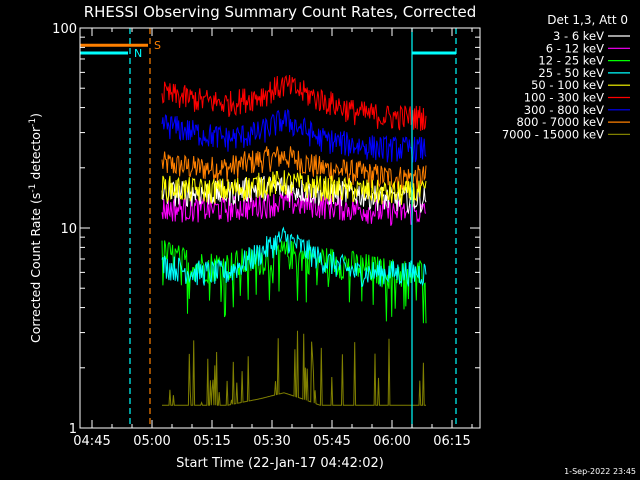 This screenshot has height=480, width=640. I want to click on y-tick-label: 10, so click(68, 229).